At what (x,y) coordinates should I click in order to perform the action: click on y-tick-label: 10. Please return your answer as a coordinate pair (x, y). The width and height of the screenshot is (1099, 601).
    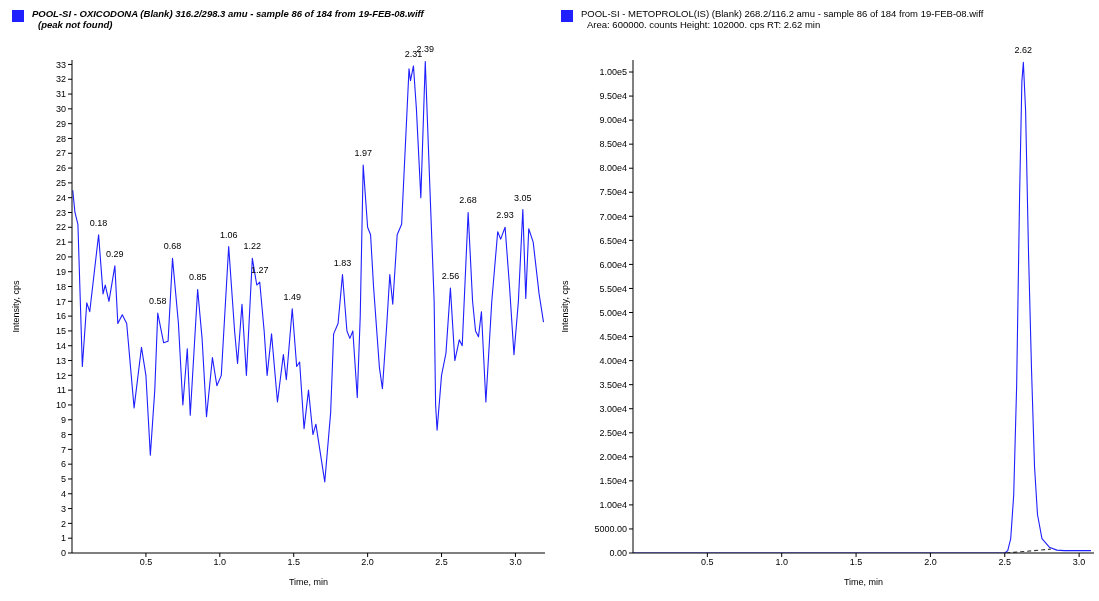
    Looking at the image, I should click on (60, 405).